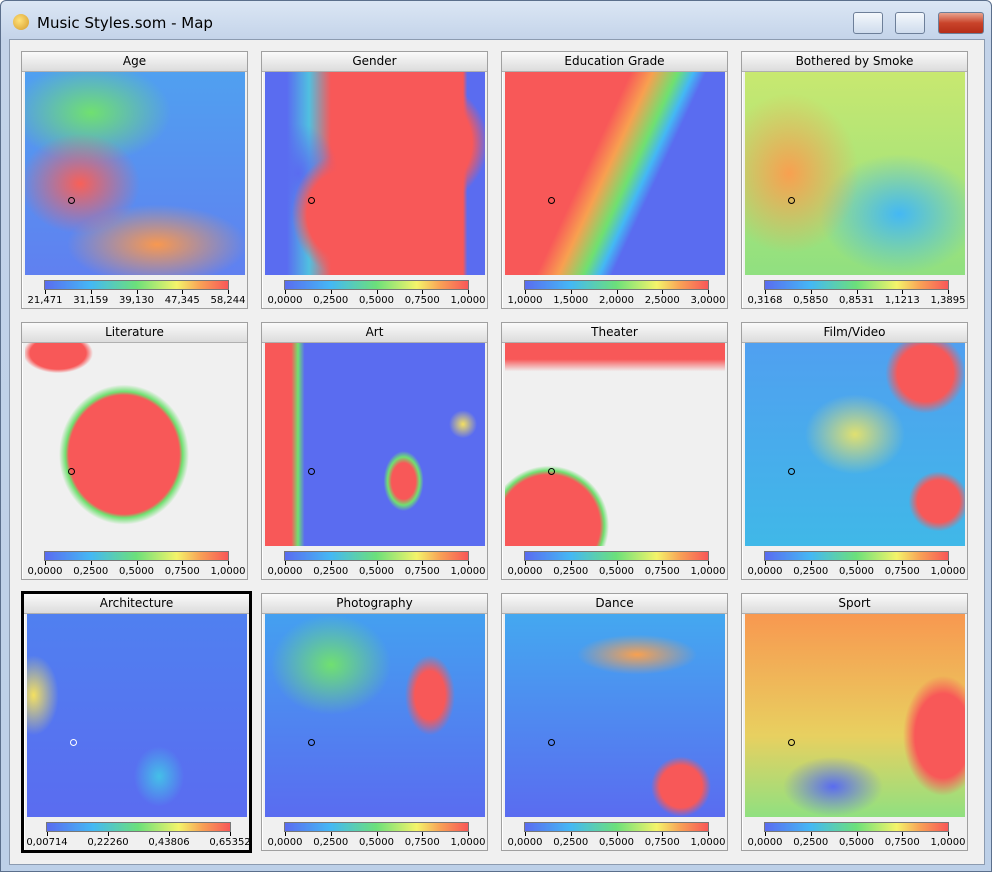  I want to click on map-panel: Architecture 0,00714 0,22260 0,43806 0,65352, so click(136, 722).